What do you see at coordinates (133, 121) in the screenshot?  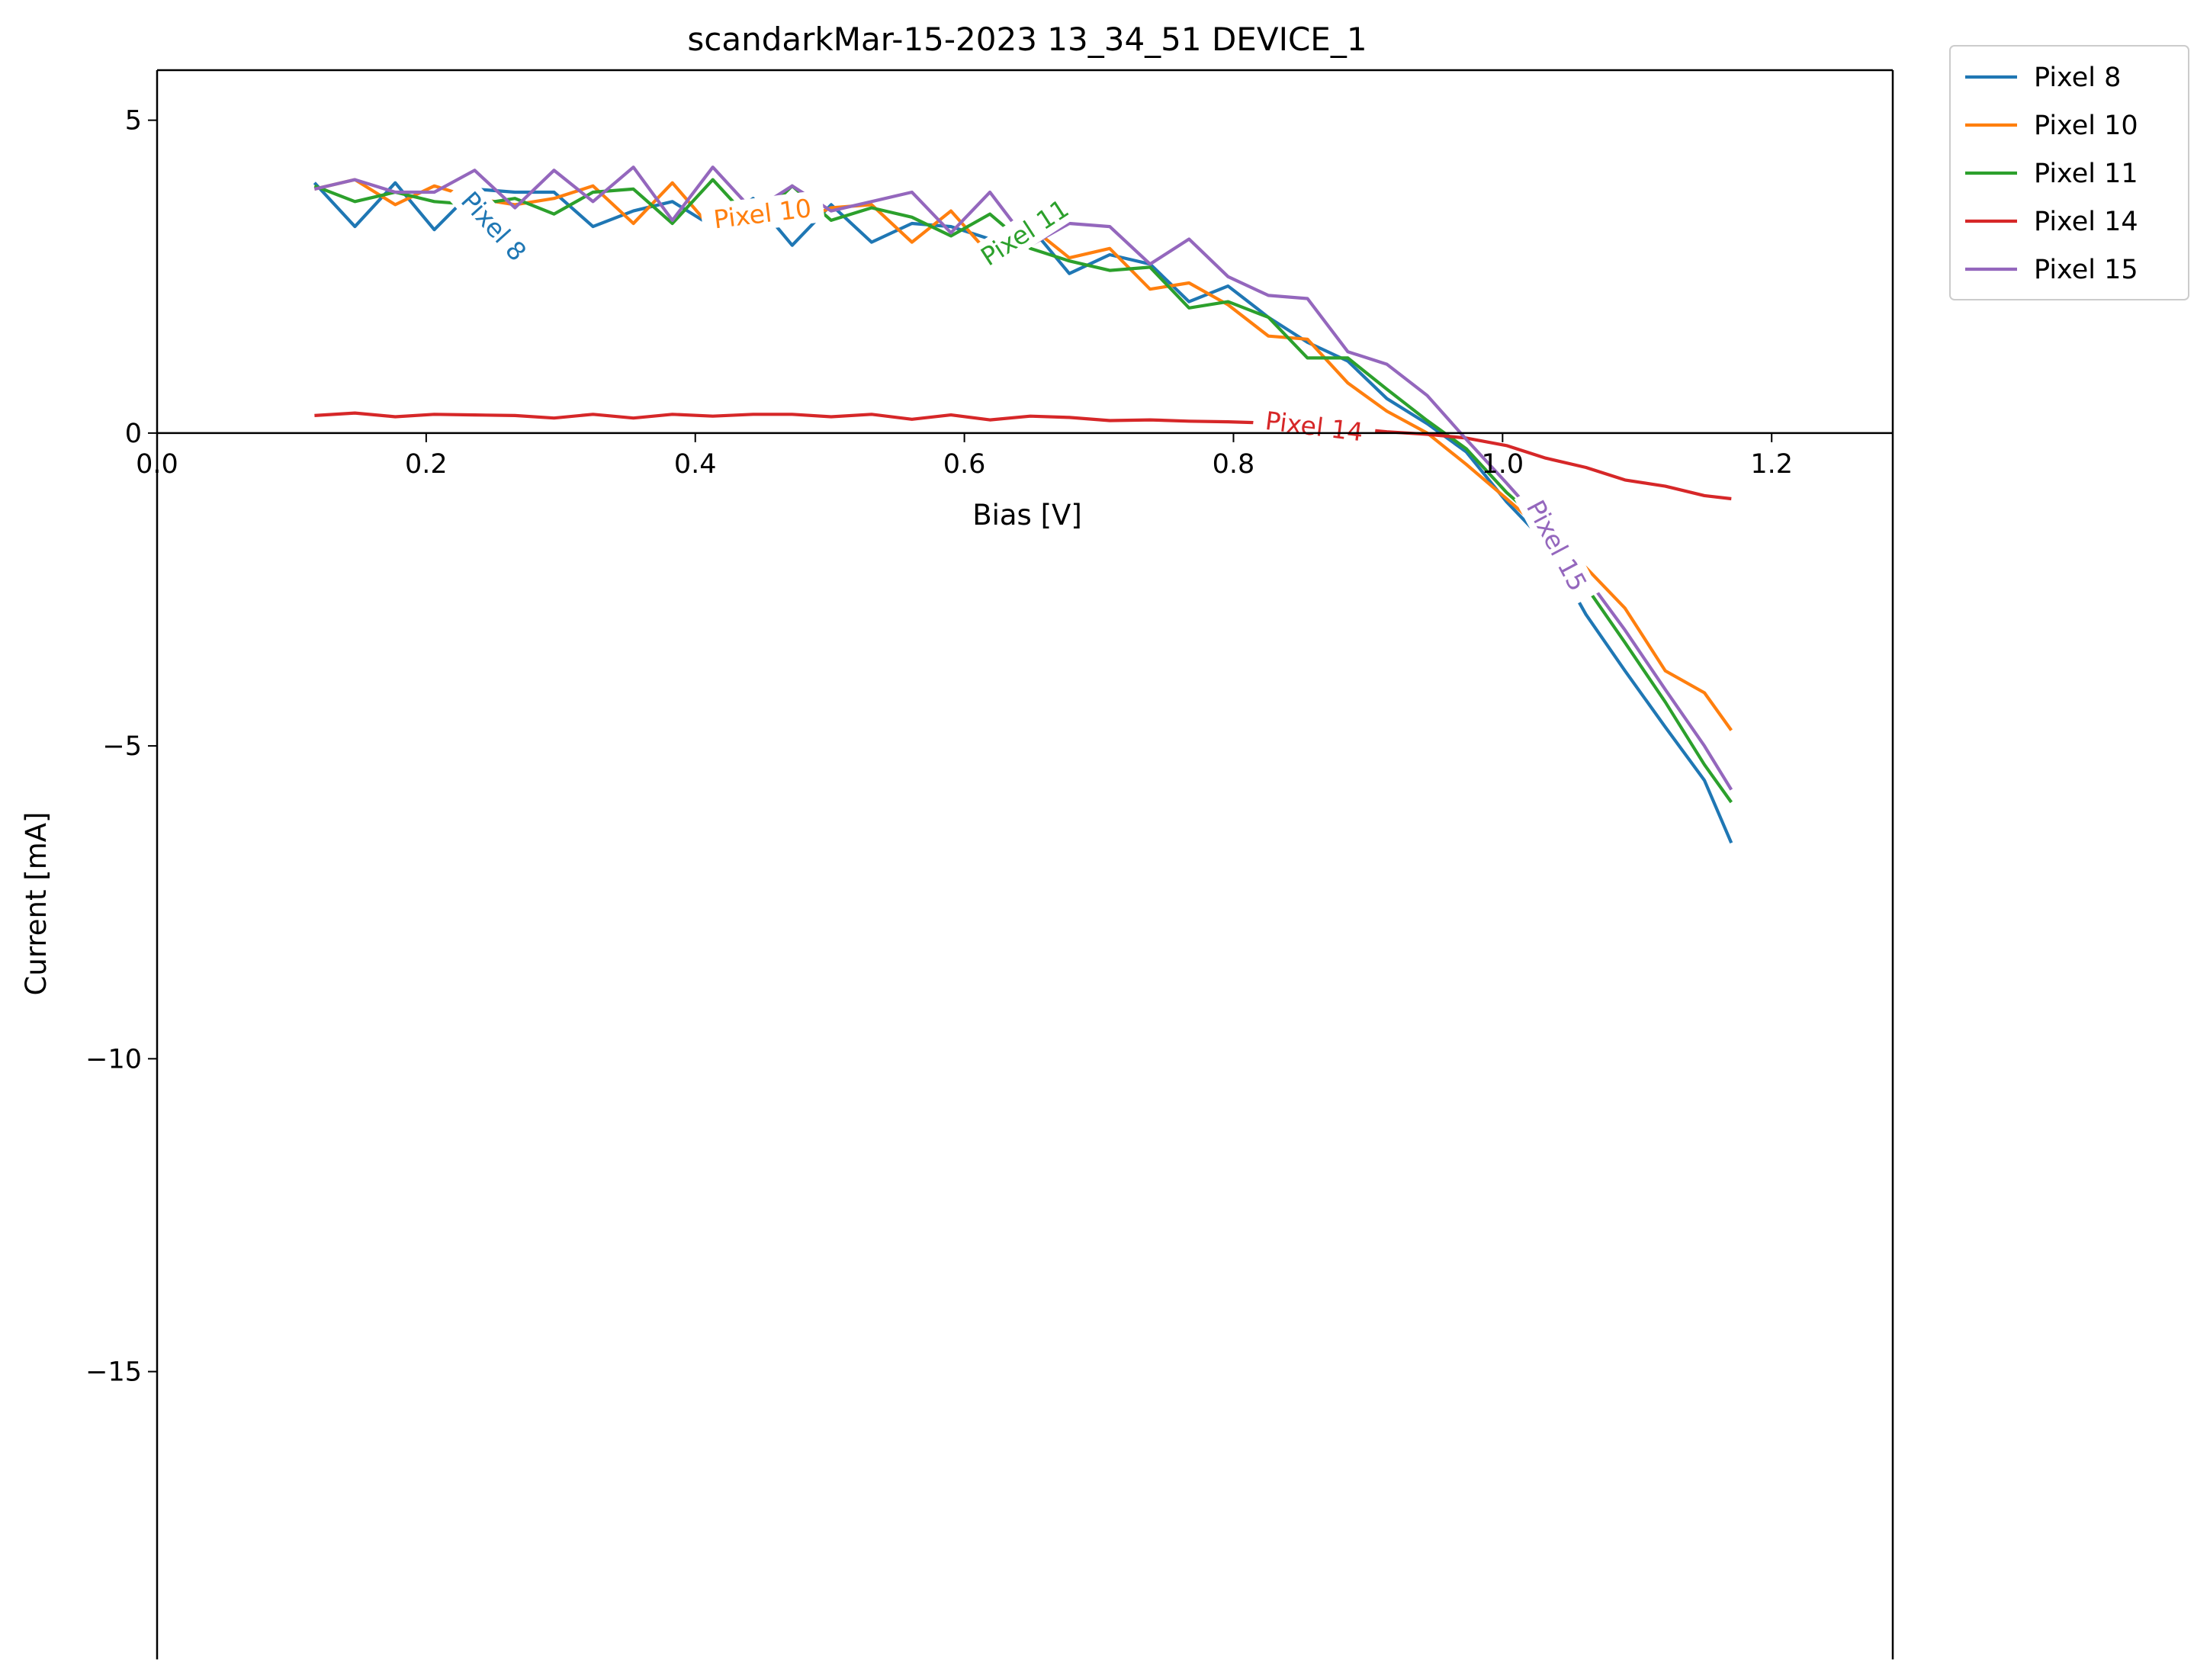 I see `y-tick-label: 5` at bounding box center [133, 121].